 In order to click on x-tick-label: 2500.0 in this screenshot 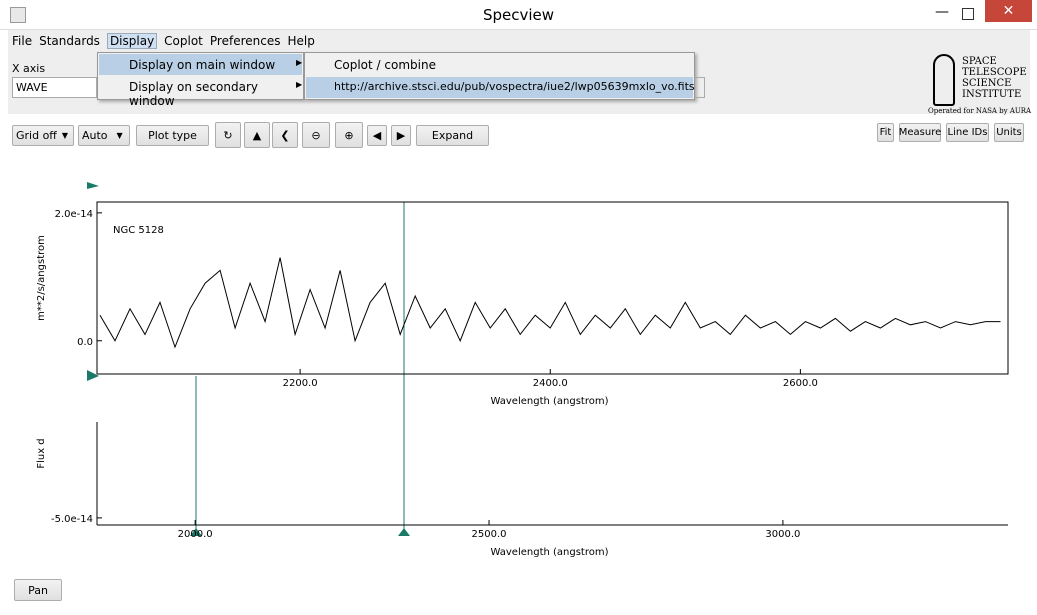, I will do `click(489, 534)`.